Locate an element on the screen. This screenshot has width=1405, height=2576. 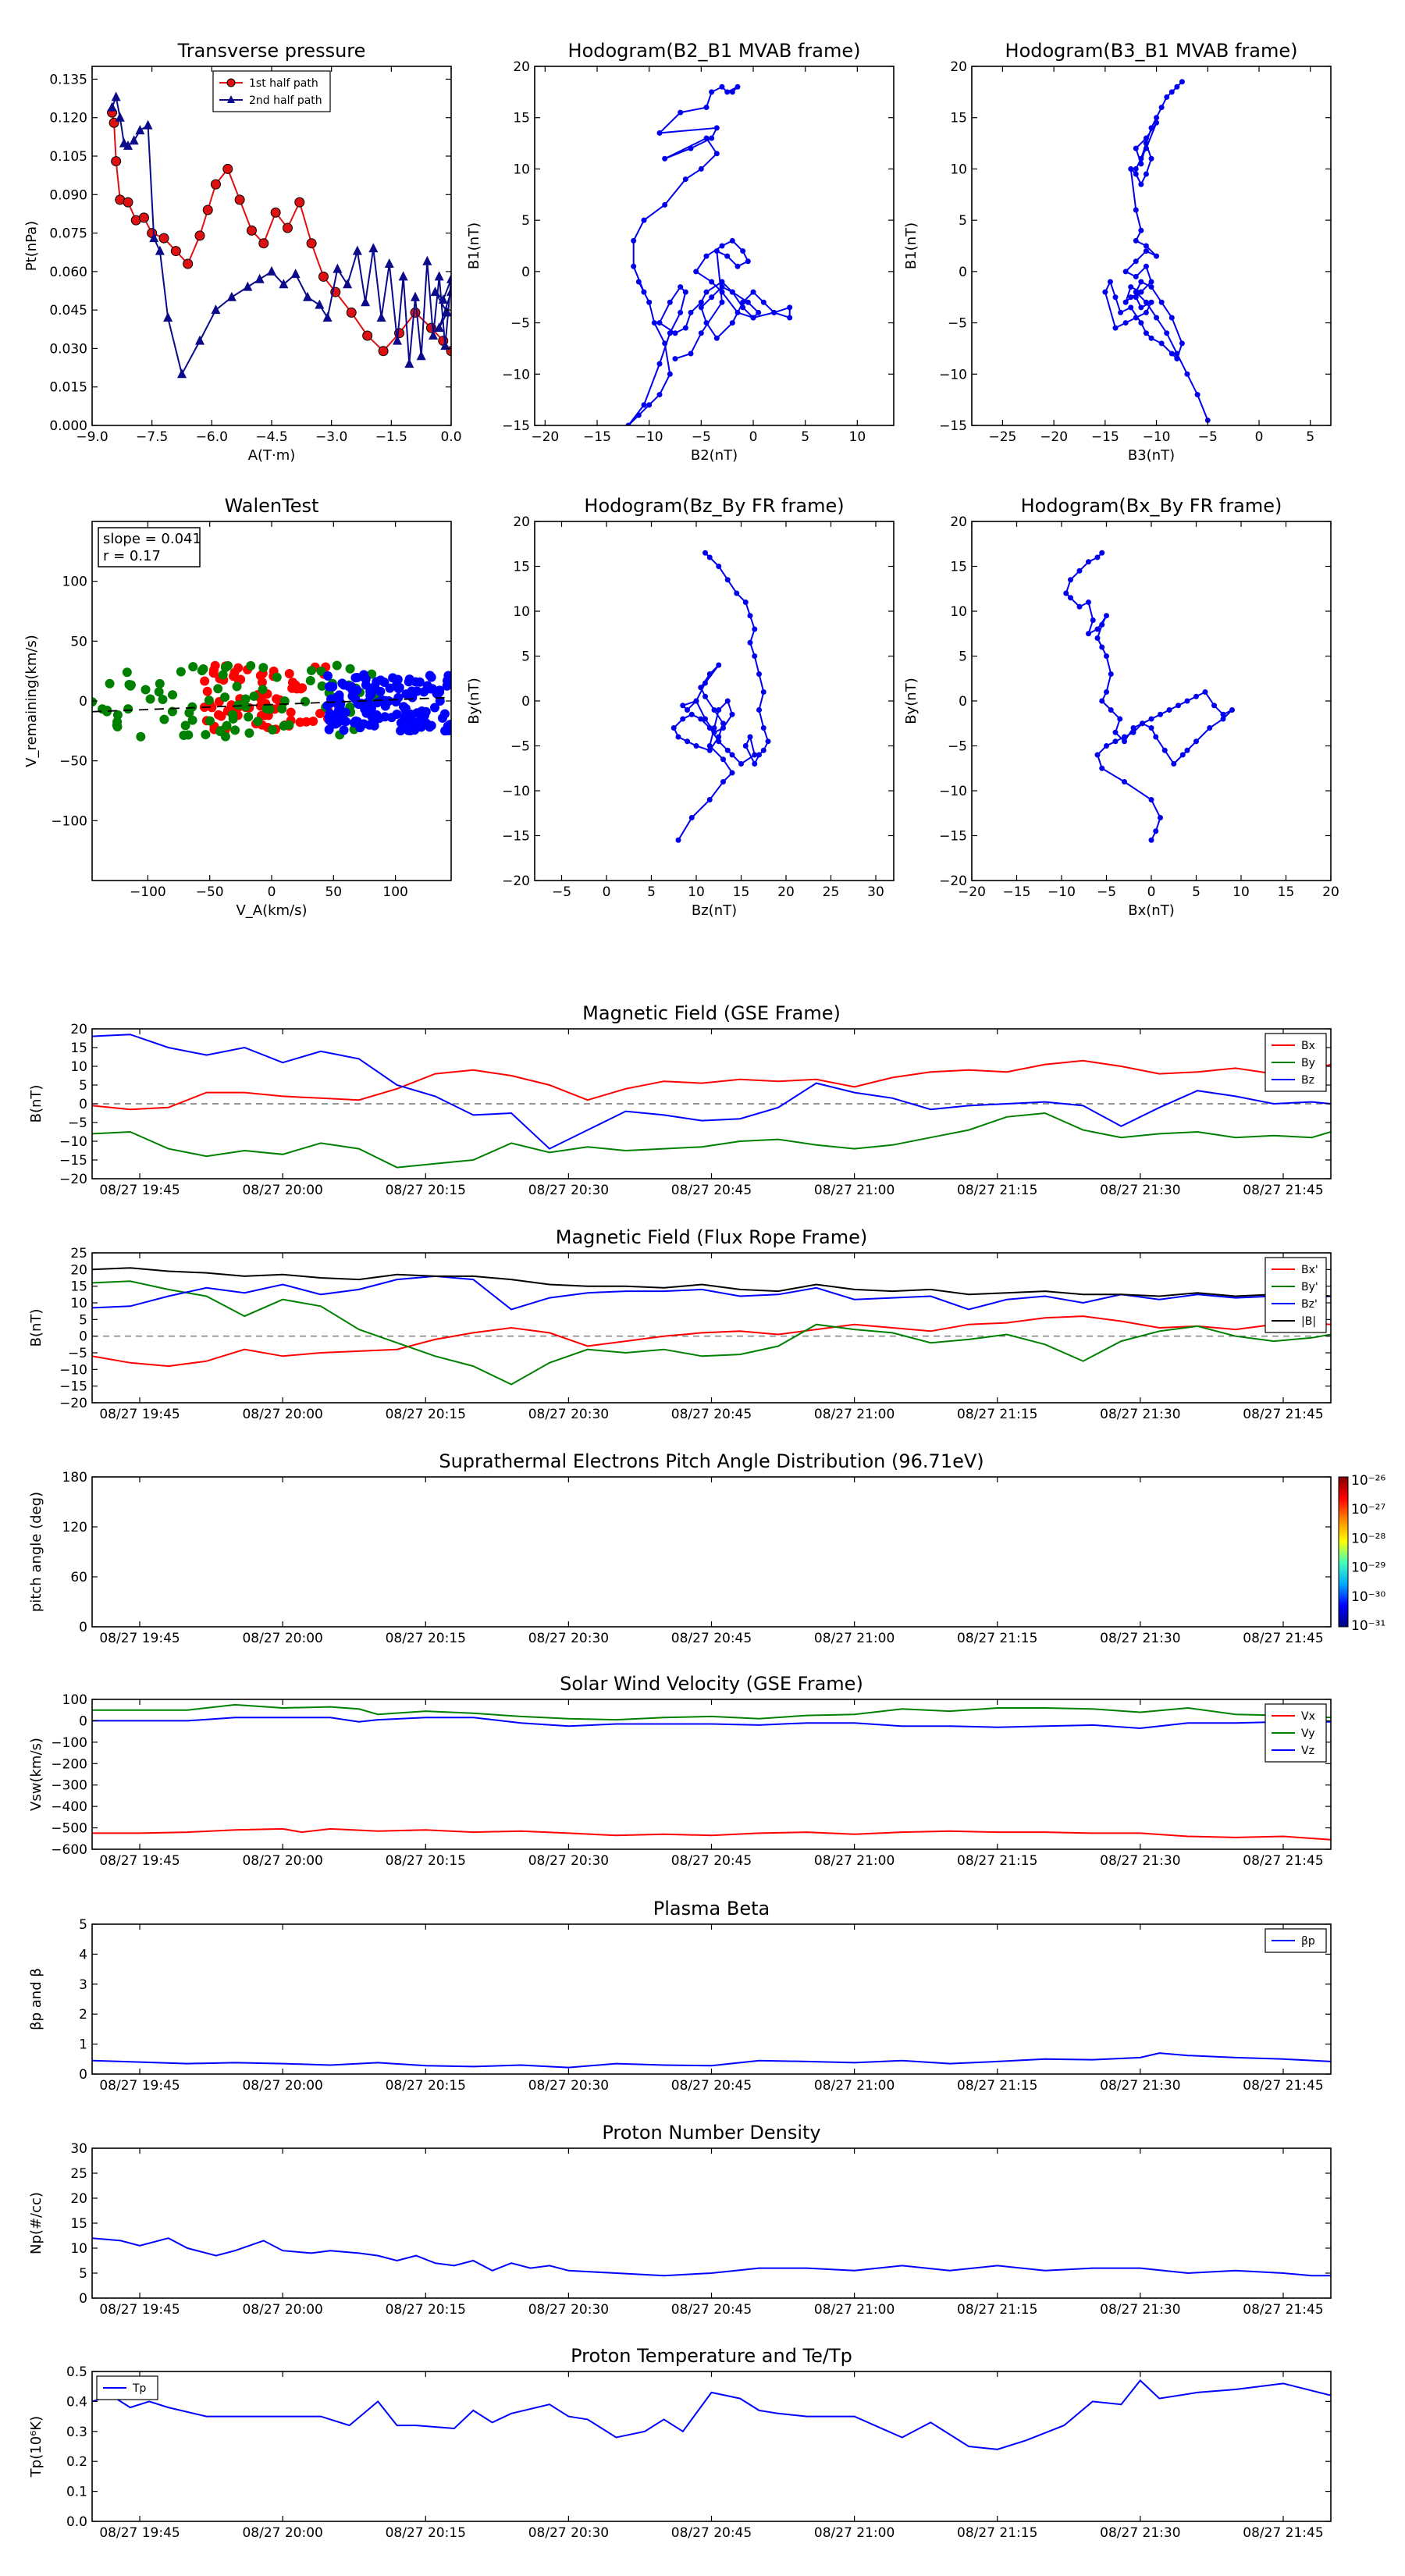
x-tick-label: 08/27 21:45 is located at coordinates (1283, 1638).